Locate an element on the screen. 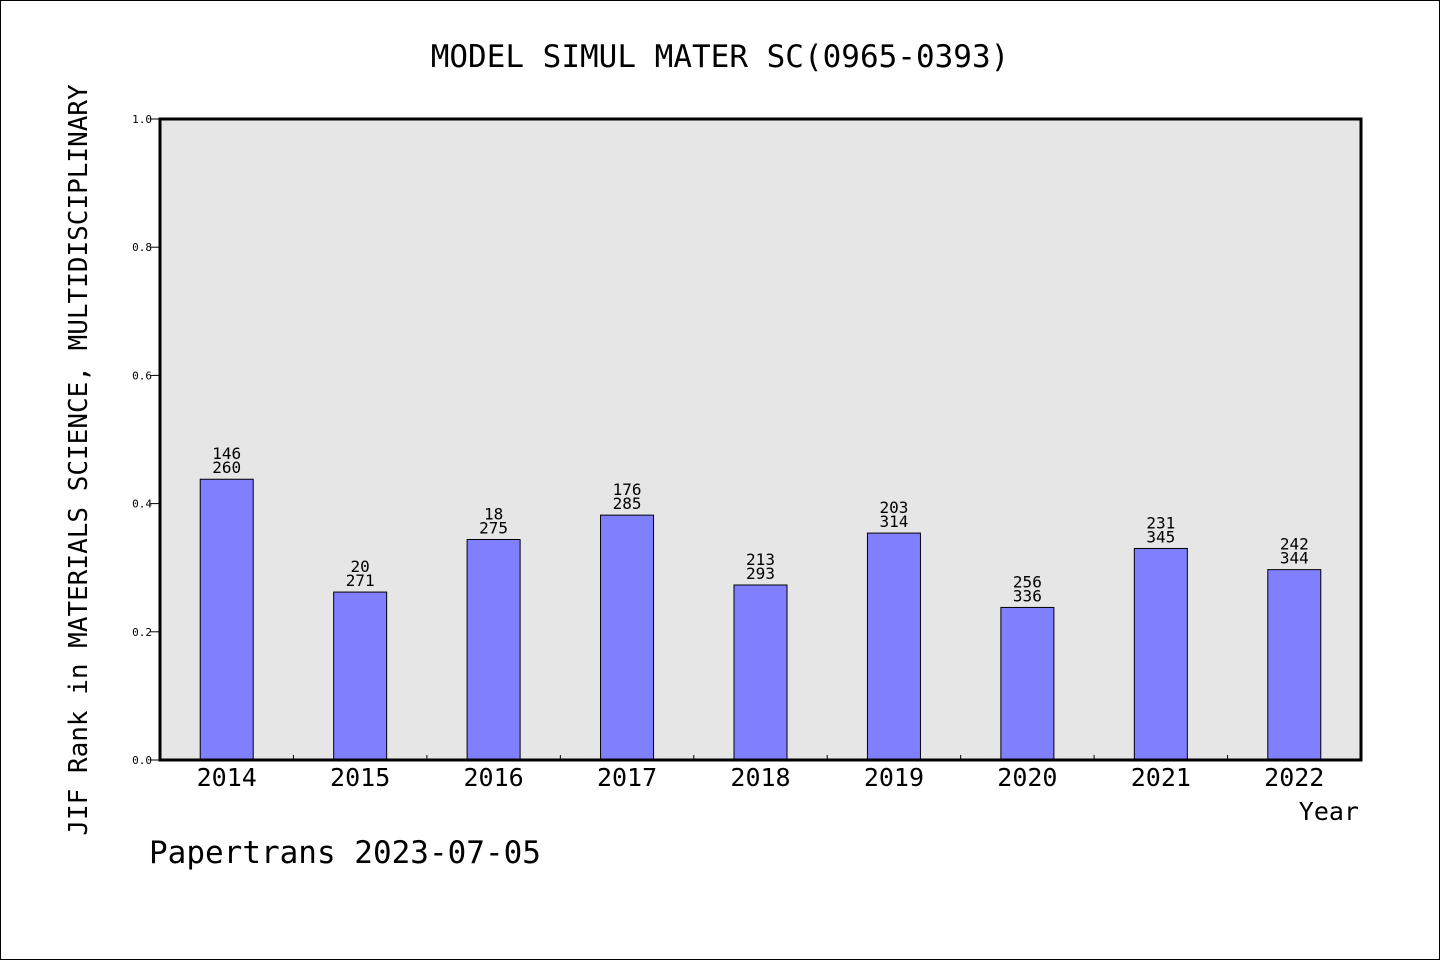 The width and height of the screenshot is (1440, 960). bar-2016 is located at coordinates (493, 649).